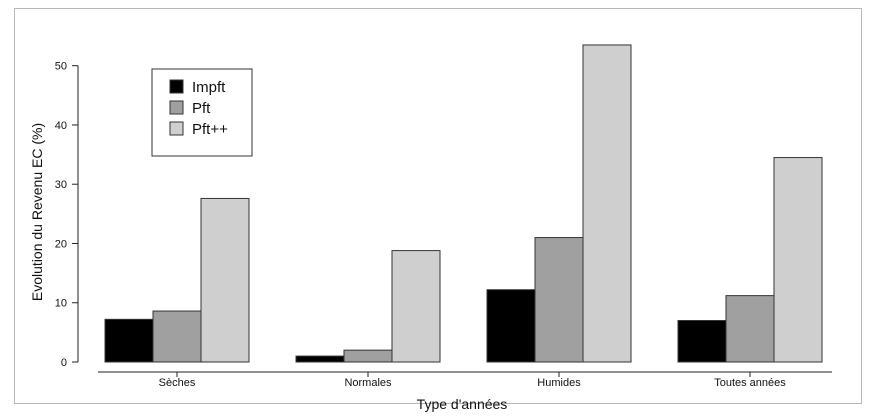 This screenshot has height=420, width=877. I want to click on y-tick-label: 10, so click(61, 304).